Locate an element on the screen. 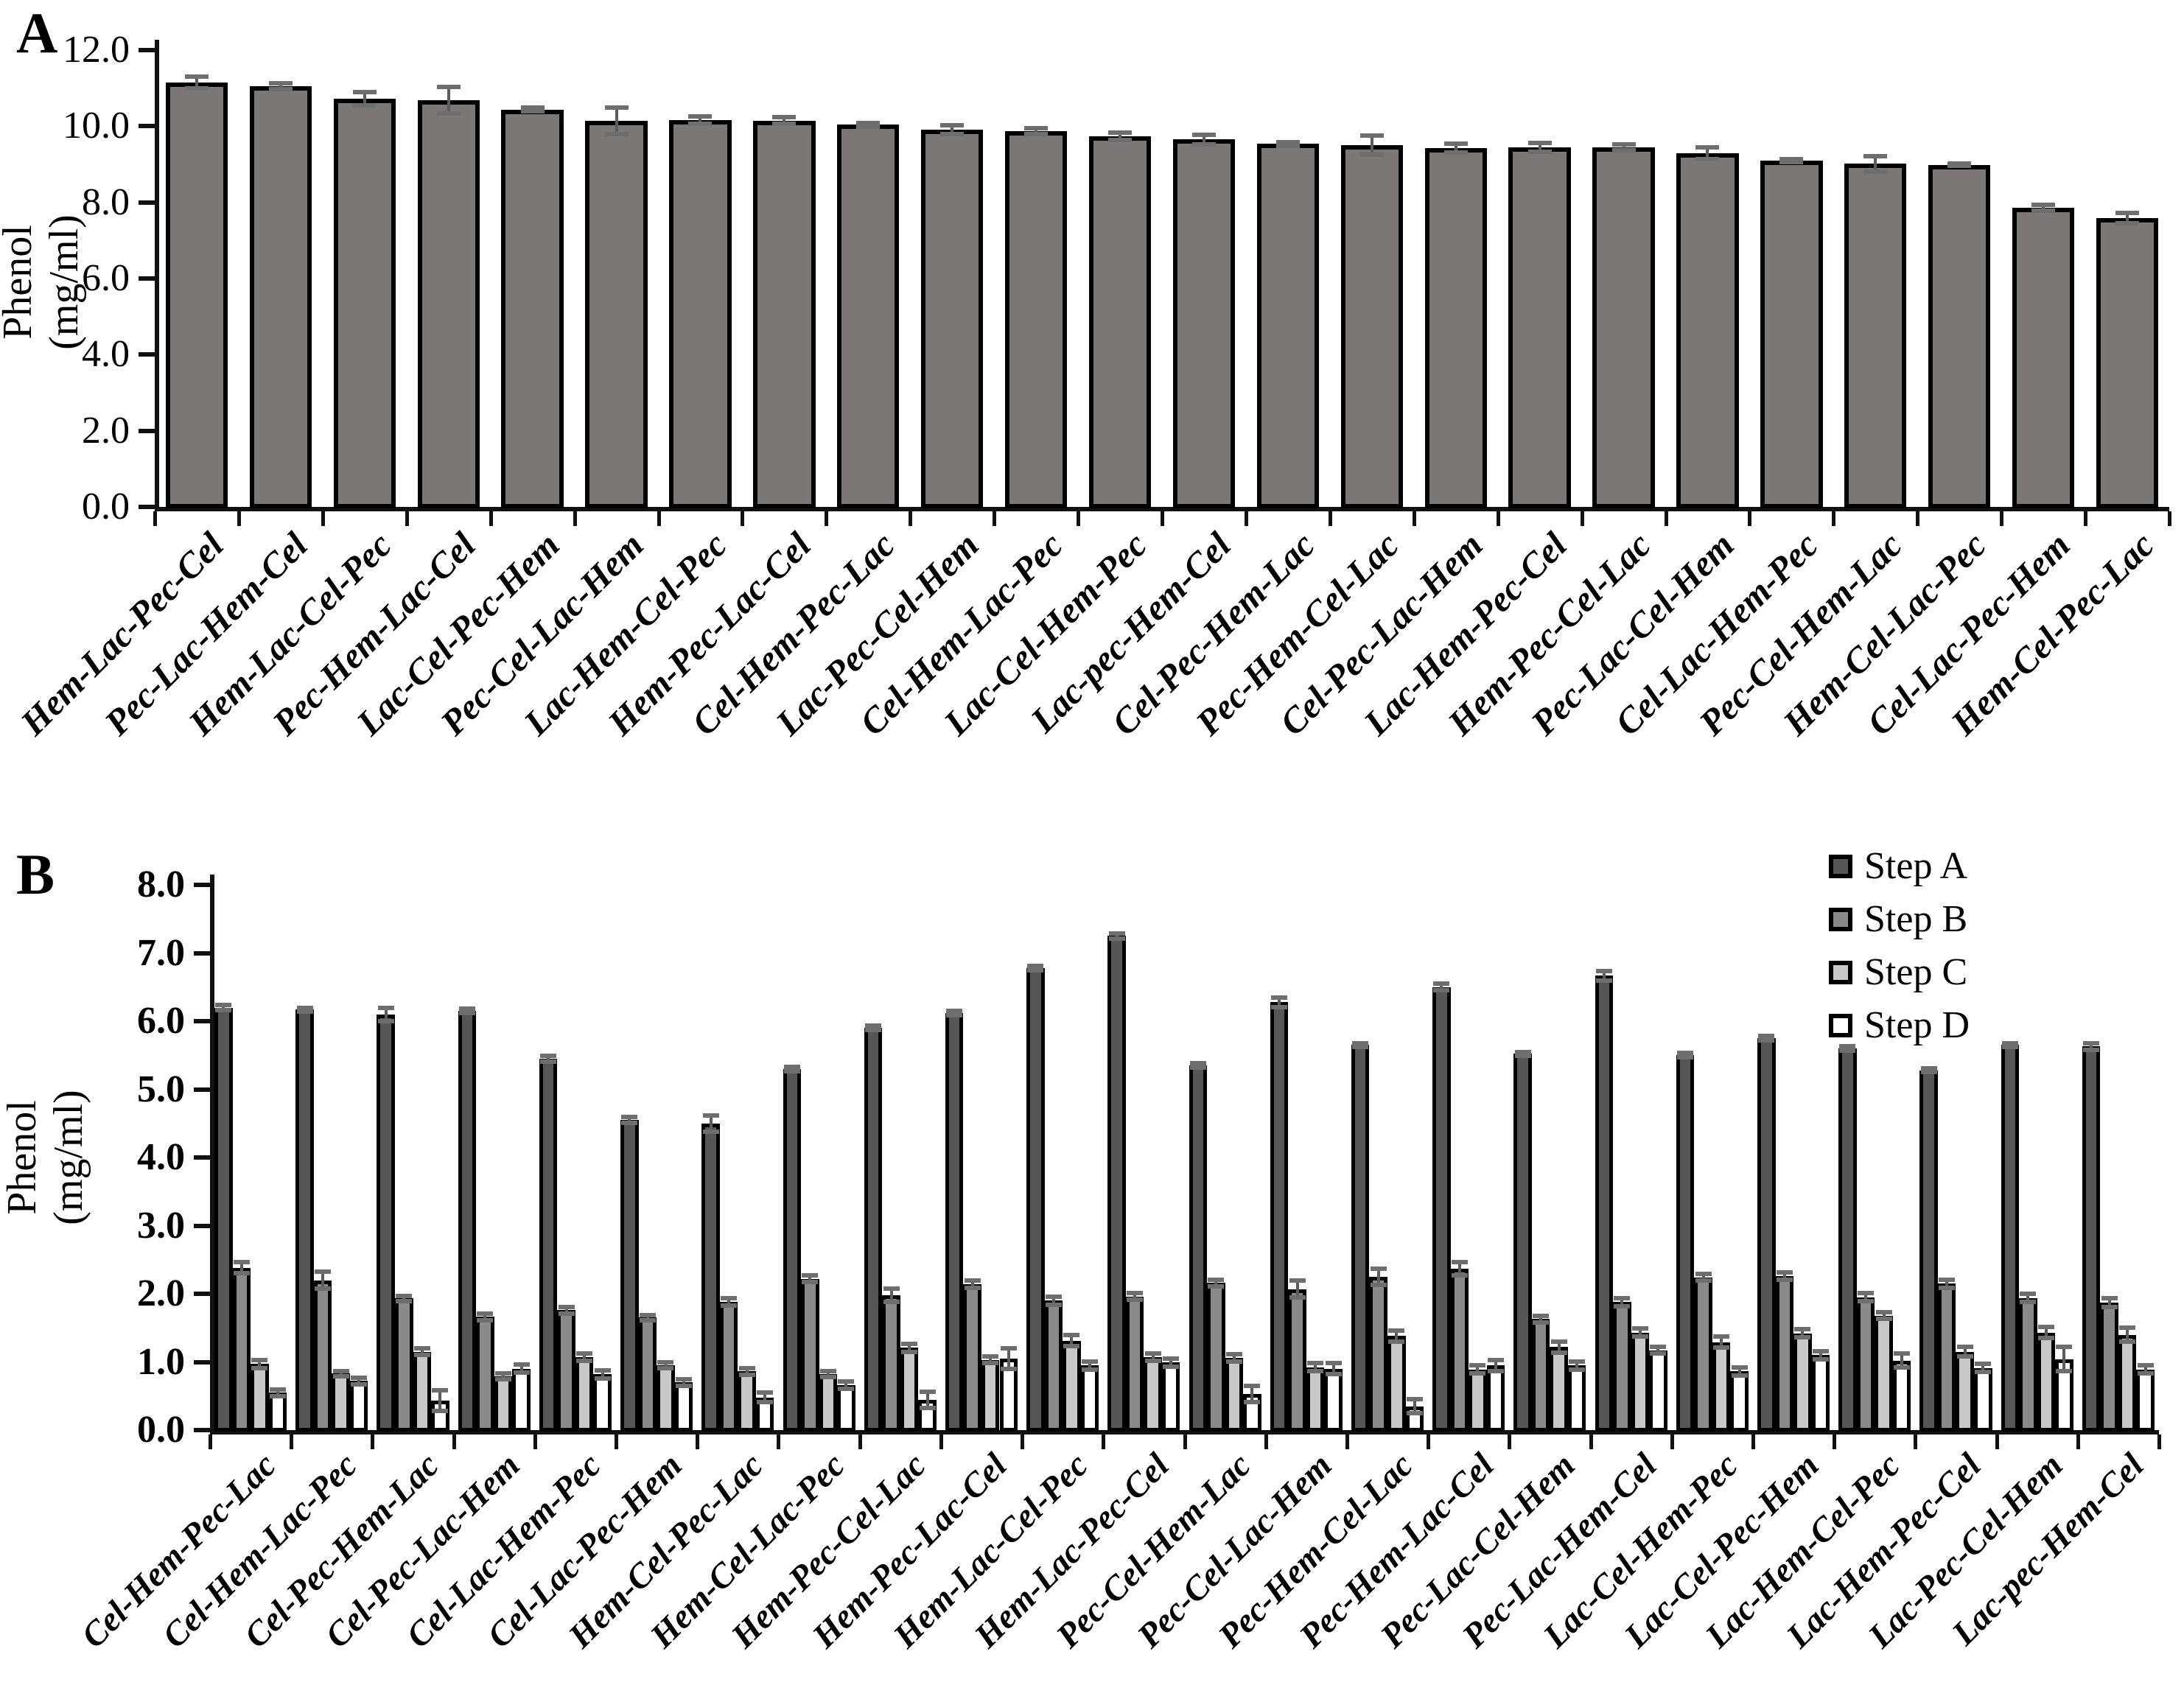 Image resolution: width=2184 pixels, height=1699 pixels. panel-a-y-axis-title: Phenol (mg/ml) is located at coordinates (44, 282).